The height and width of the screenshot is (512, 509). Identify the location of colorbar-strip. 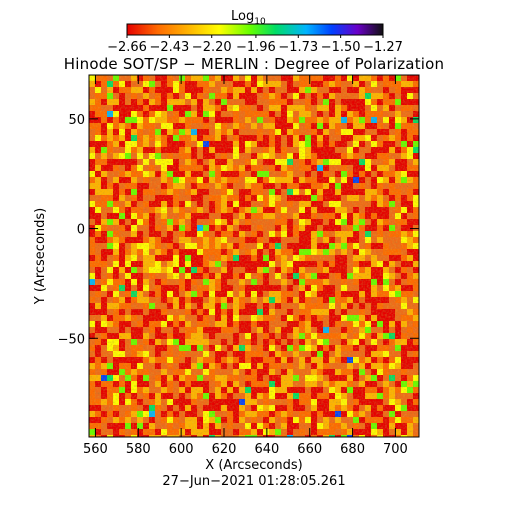
(255, 29).